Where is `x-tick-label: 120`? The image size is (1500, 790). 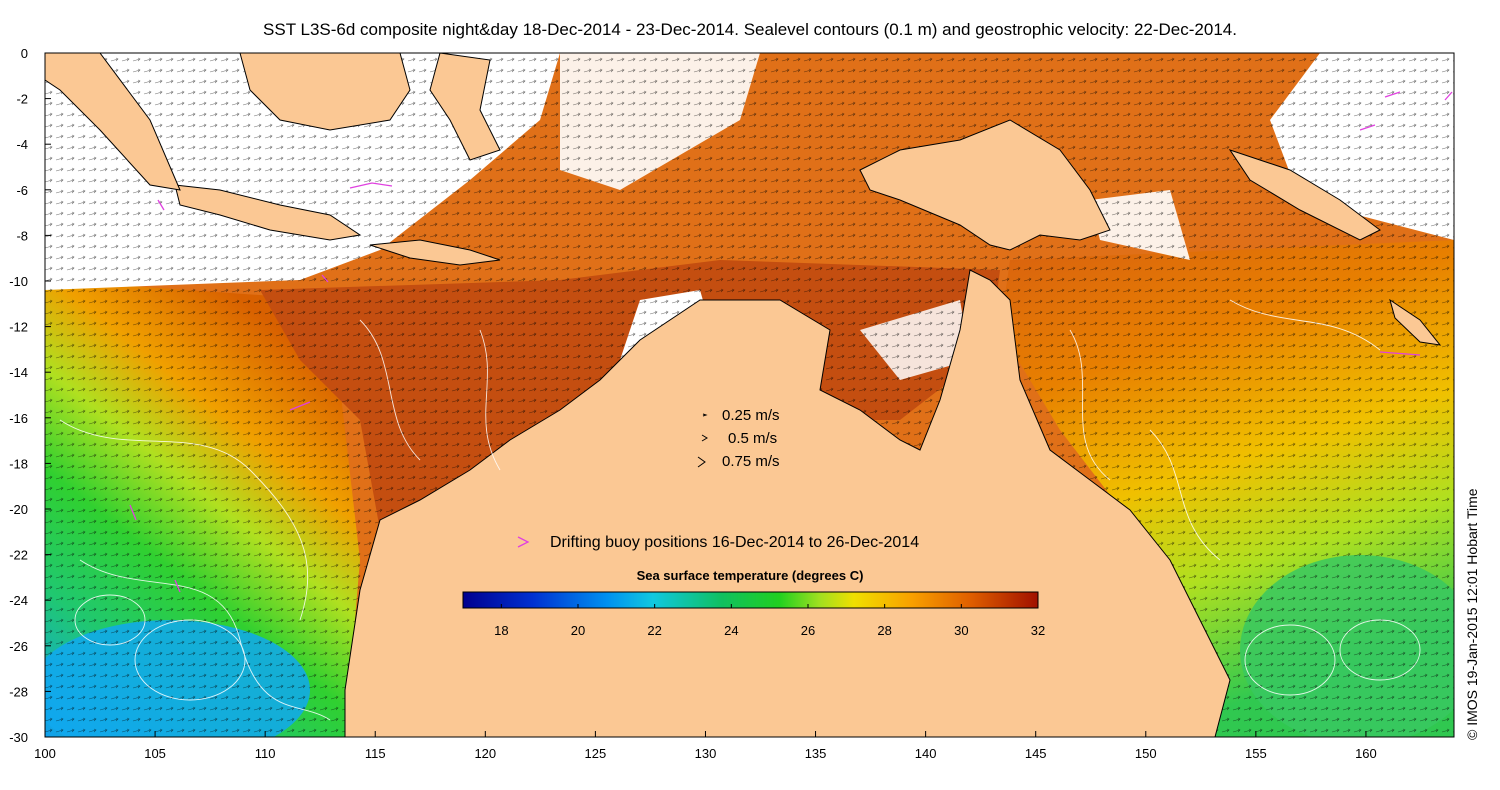
x-tick-label: 120 is located at coordinates (485, 753).